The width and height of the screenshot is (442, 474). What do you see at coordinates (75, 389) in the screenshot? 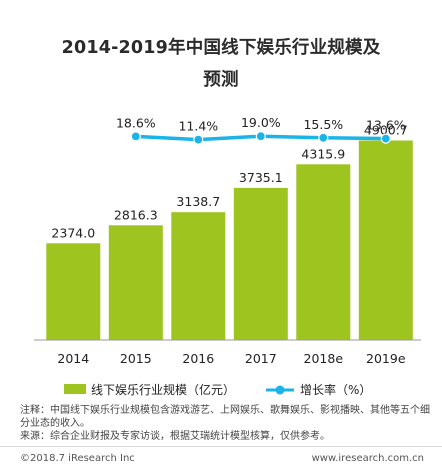
I see `legend-bar-swatch` at bounding box center [75, 389].